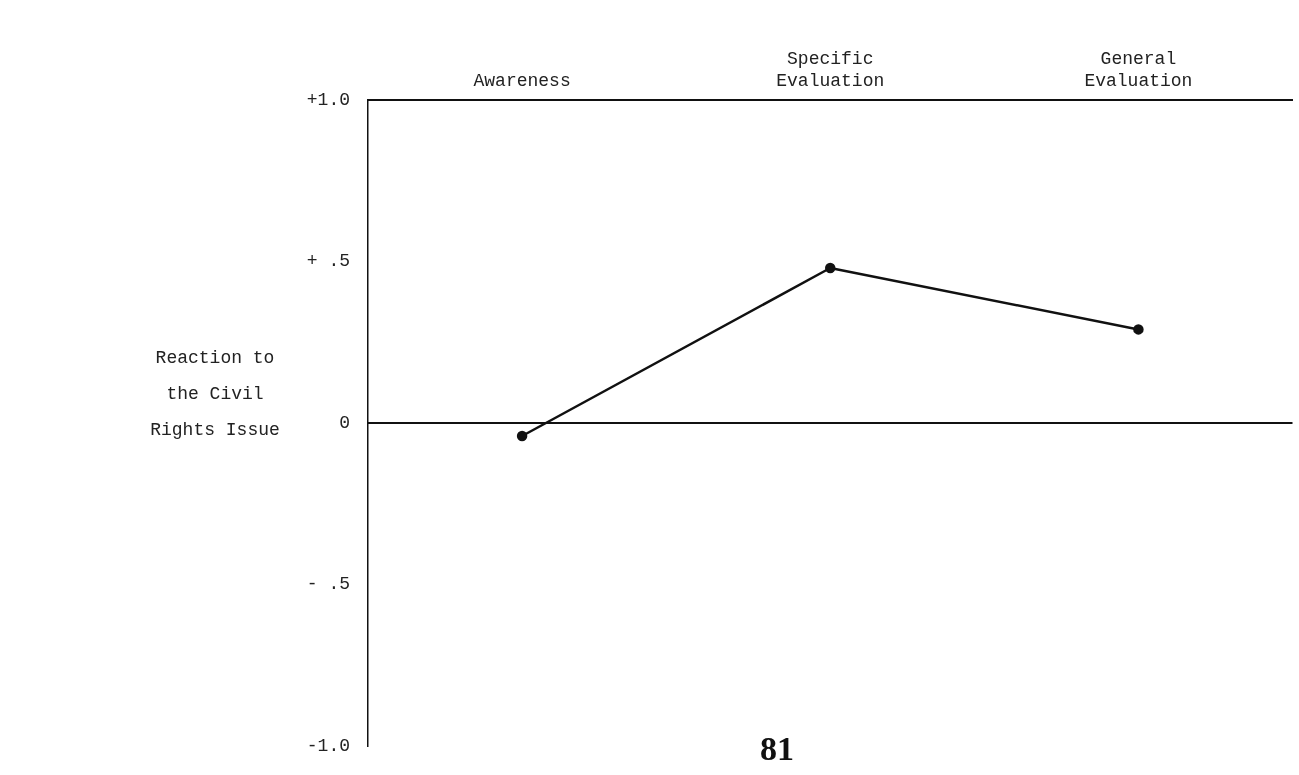 Image resolution: width=1299 pixels, height=775 pixels. Describe the element at coordinates (830, 70) in the screenshot. I see `x-tick-label: Specific Evaluation` at that location.